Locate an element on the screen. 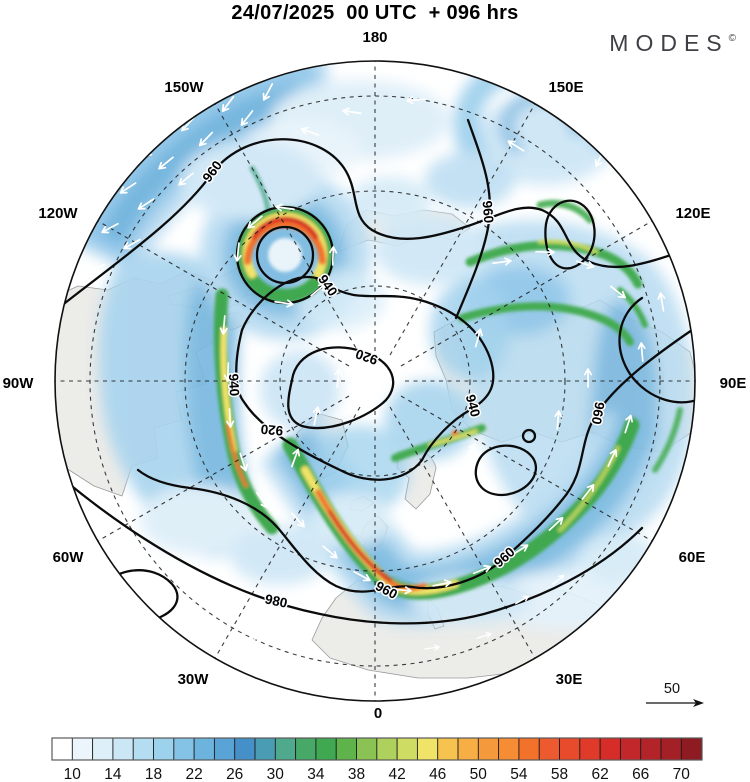  longitude-label-180: 180 is located at coordinates (374, 37).